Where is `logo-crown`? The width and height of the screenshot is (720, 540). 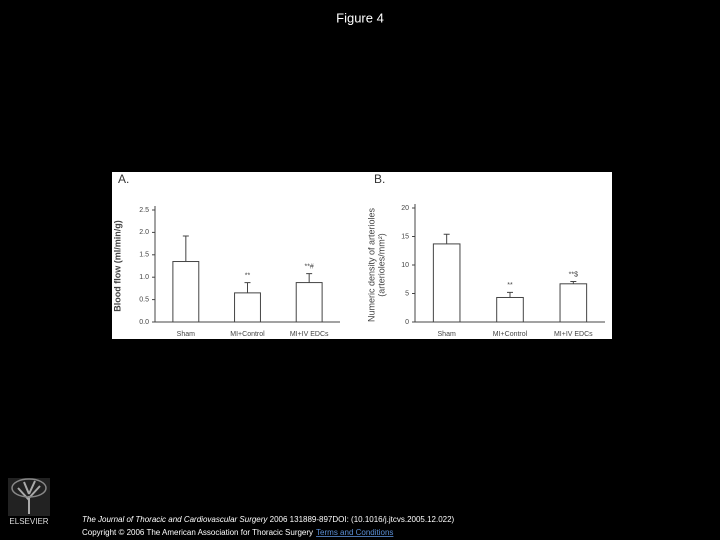
logo-crown is located at coordinates (29, 488).